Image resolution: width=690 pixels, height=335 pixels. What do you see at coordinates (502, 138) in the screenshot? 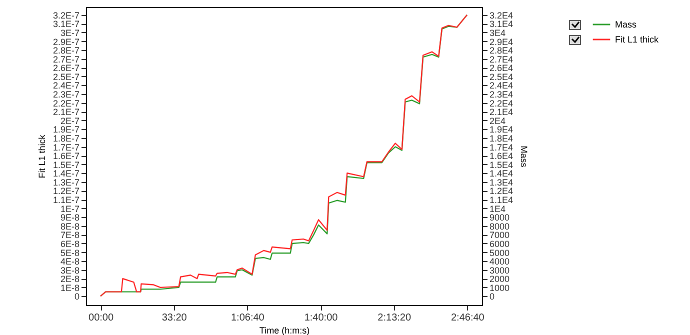
I see `y2-tick-label: 1.8E4` at bounding box center [502, 138].